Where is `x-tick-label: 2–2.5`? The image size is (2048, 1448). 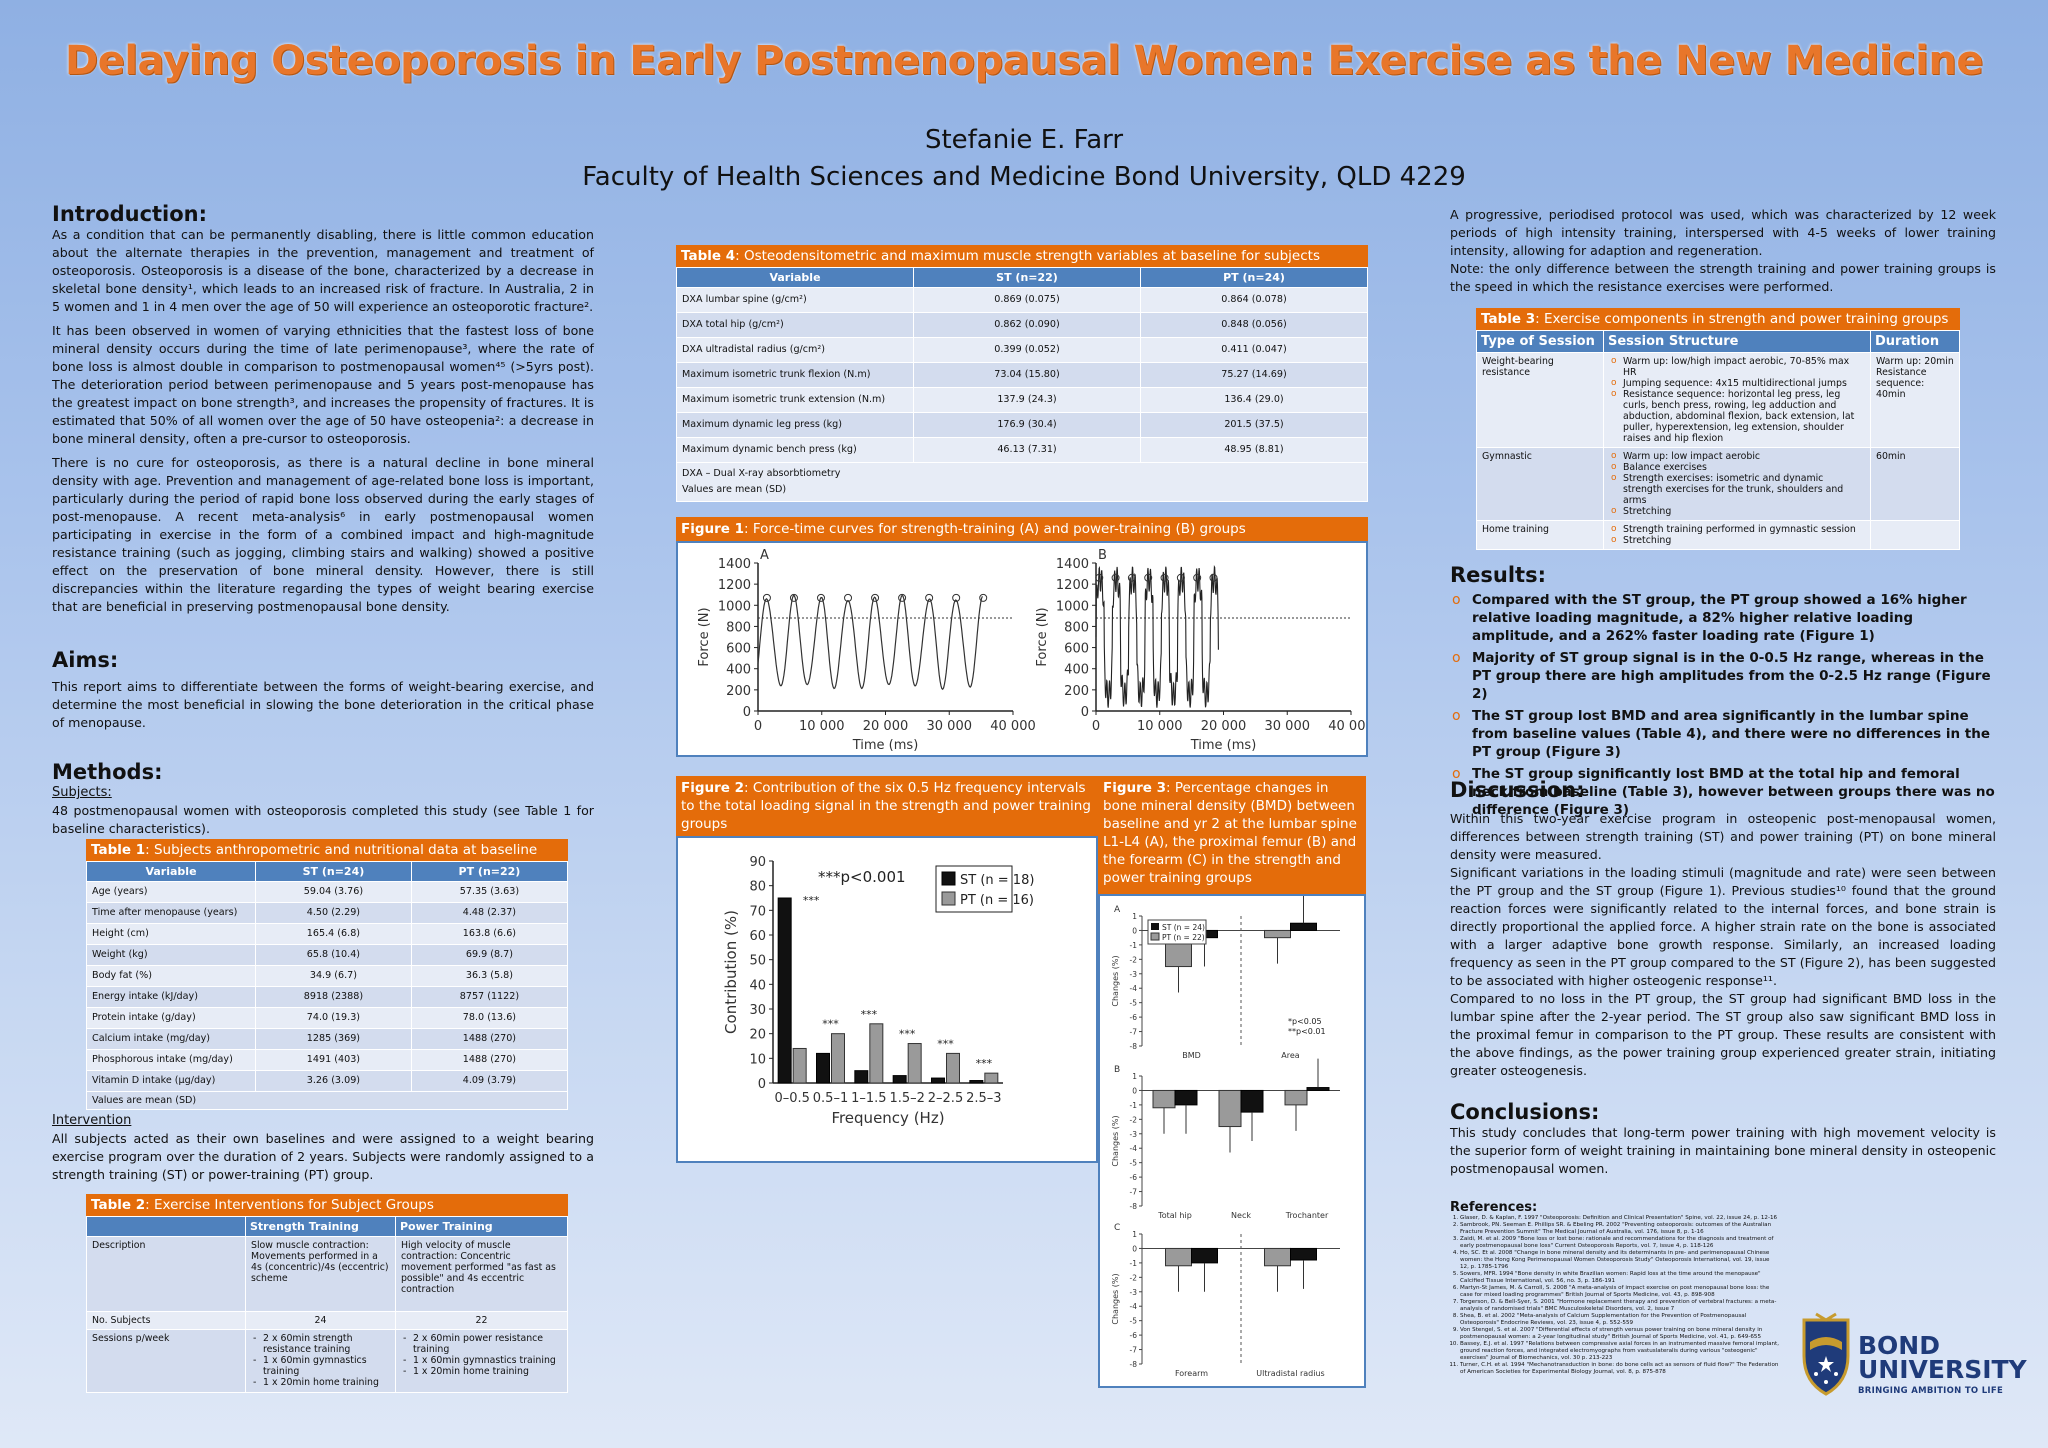 x-tick-label: 2–2.5 is located at coordinates (945, 1098).